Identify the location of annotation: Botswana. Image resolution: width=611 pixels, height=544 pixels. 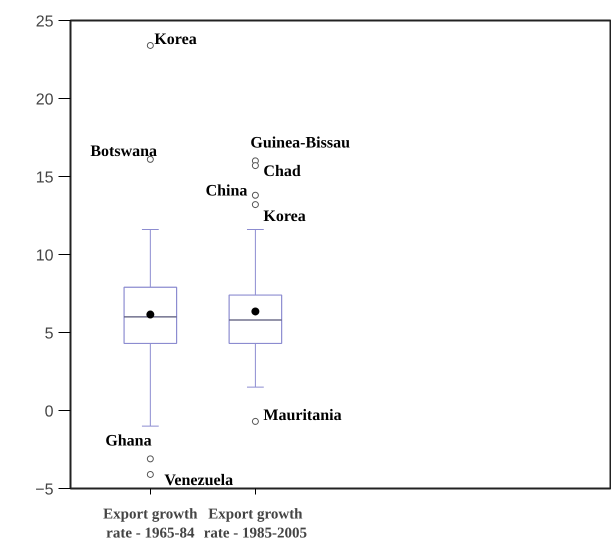
(124, 151).